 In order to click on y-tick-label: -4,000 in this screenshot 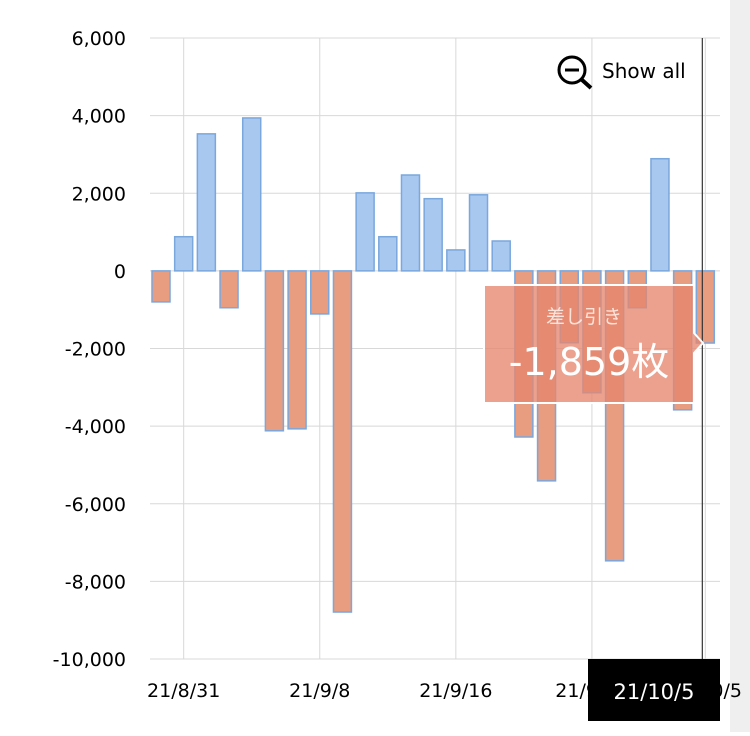, I will do `click(95, 427)`.